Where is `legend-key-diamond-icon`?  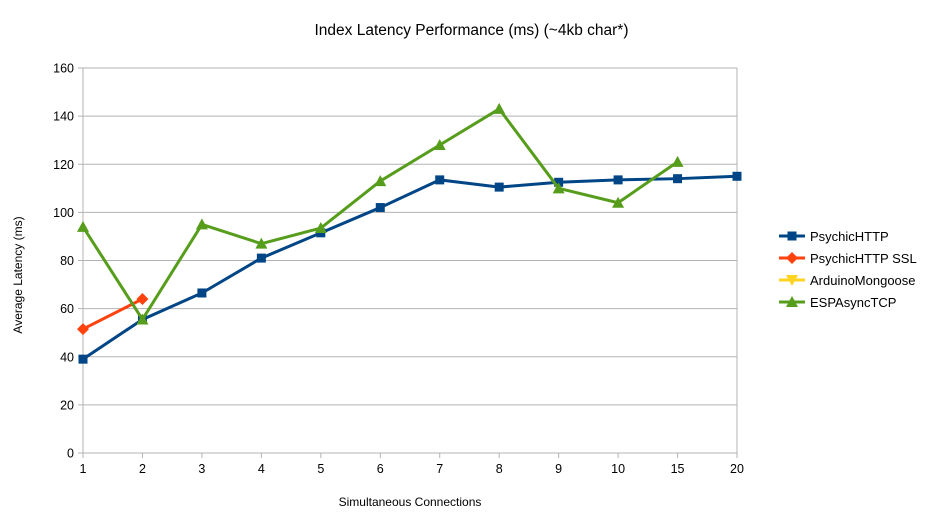
legend-key-diamond-icon is located at coordinates (792, 258).